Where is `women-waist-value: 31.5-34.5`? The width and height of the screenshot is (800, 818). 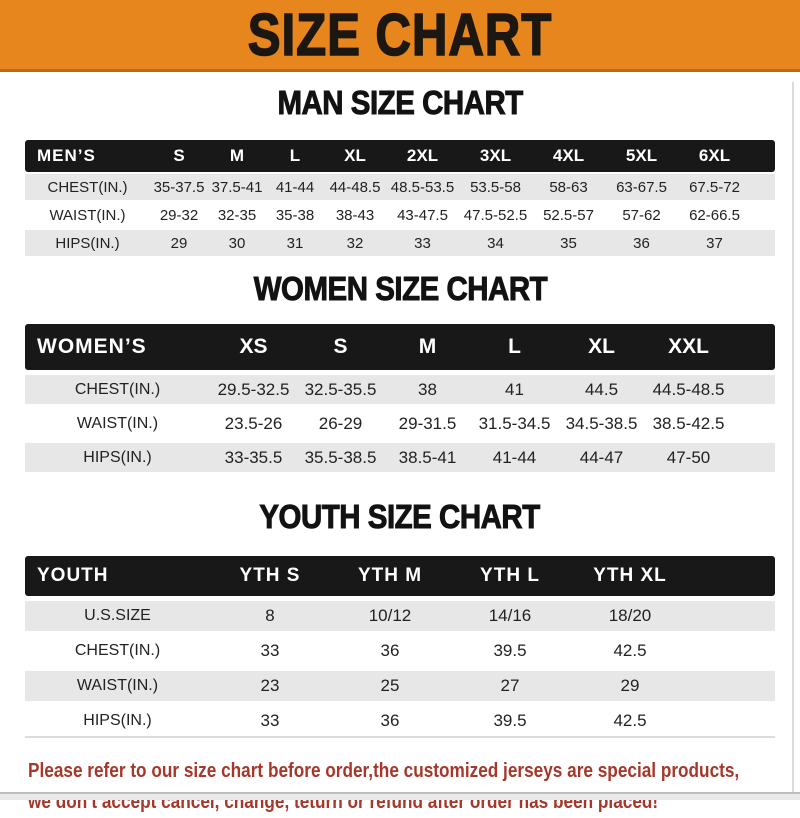
women-waist-value: 31.5-34.5 is located at coordinates (514, 423).